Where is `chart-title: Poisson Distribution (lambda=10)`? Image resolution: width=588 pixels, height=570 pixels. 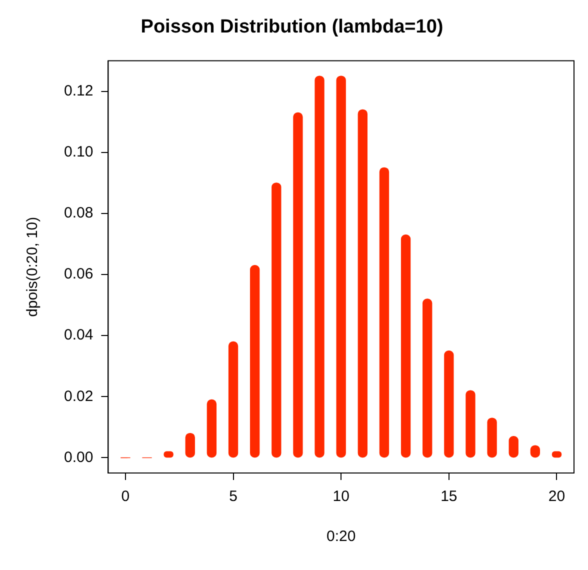 chart-title: Poisson Distribution (lambda=10) is located at coordinates (292, 27).